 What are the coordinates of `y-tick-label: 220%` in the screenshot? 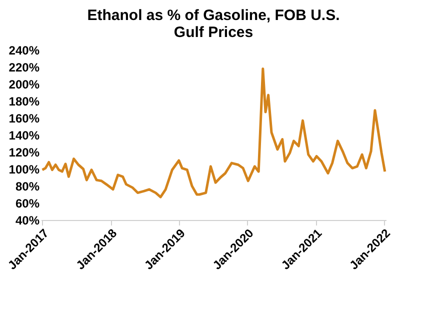 It's located at (24, 67).